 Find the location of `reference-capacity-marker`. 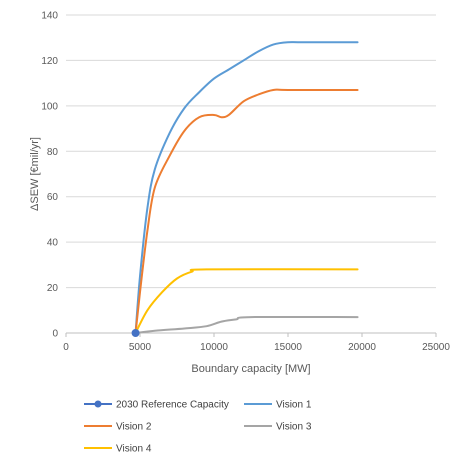

reference-capacity-marker is located at coordinates (135, 333).